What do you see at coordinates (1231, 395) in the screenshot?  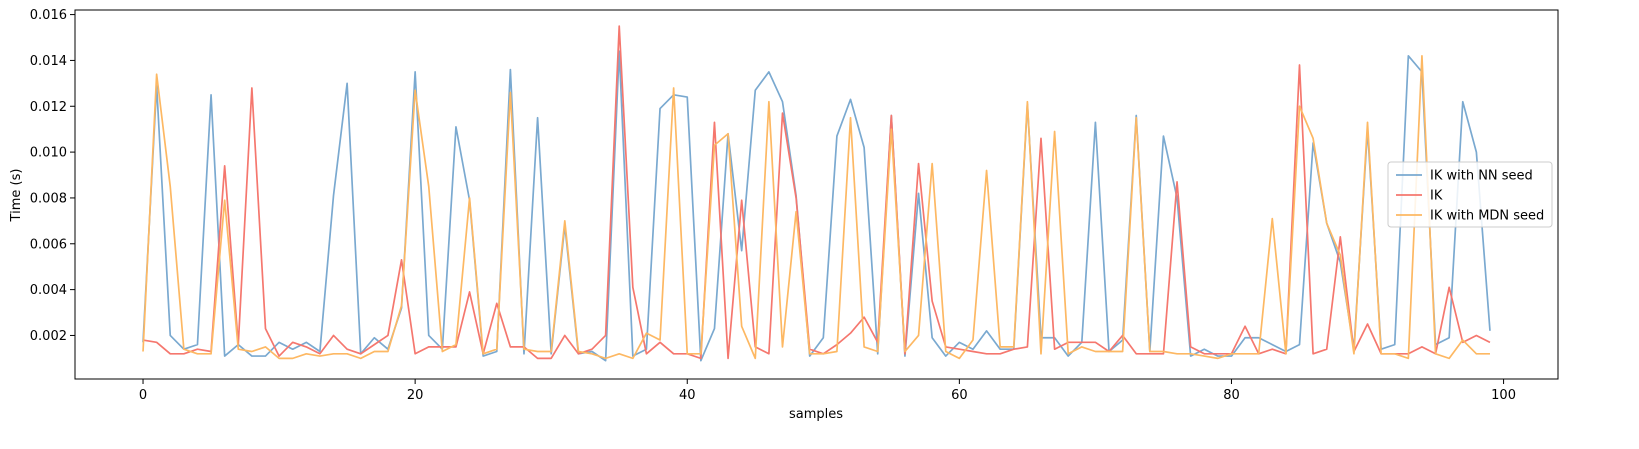 I see `x-tick-label: 80` at bounding box center [1231, 395].